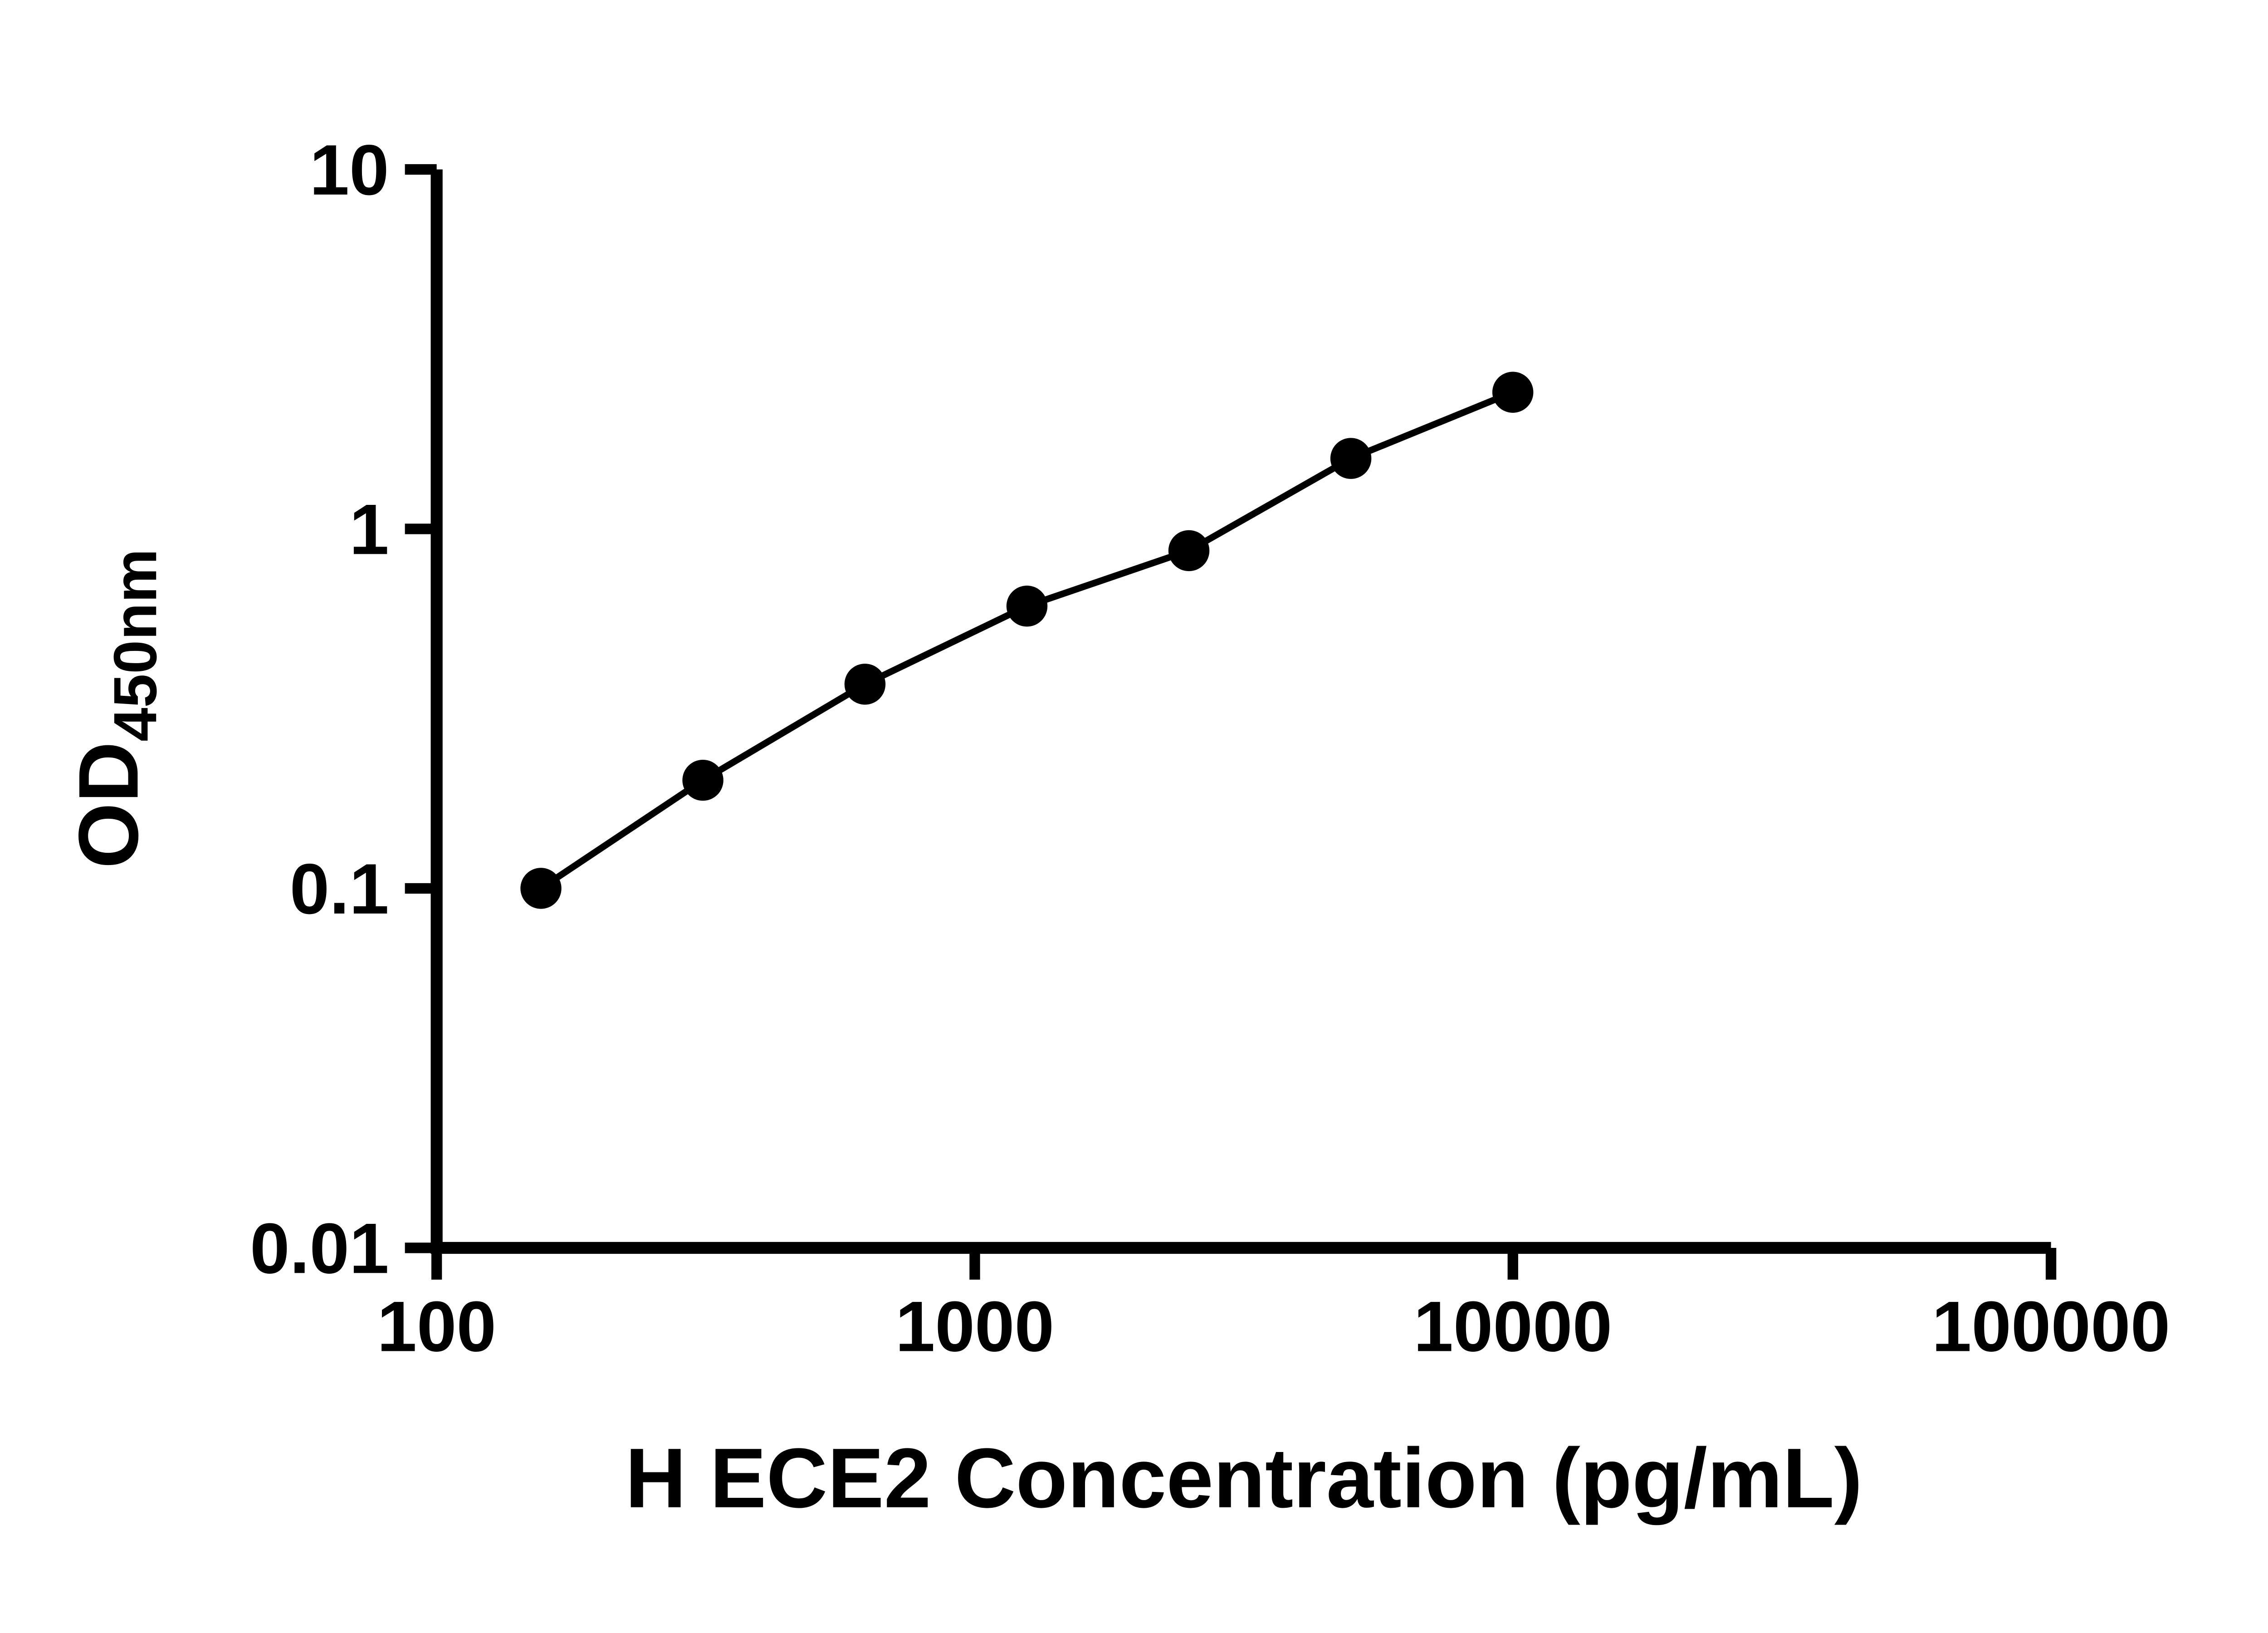  I want to click on y-axis-title: OD450nm, so click(115, 709).